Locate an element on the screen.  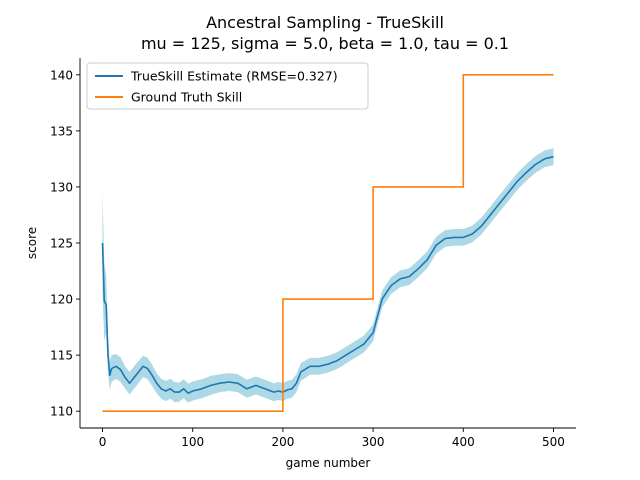
x-ticks: 0 100 200 300 400 500 is located at coordinates (332, 438).